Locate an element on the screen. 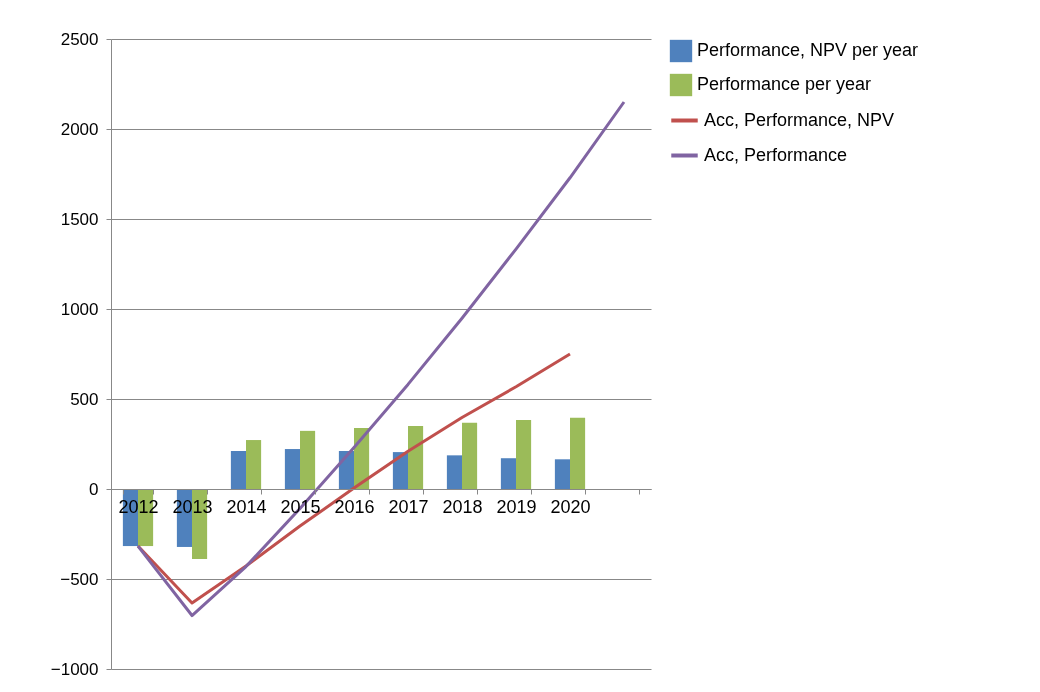 The width and height of the screenshot is (1040, 692). y-tick-label: 500 is located at coordinates (84, 399).